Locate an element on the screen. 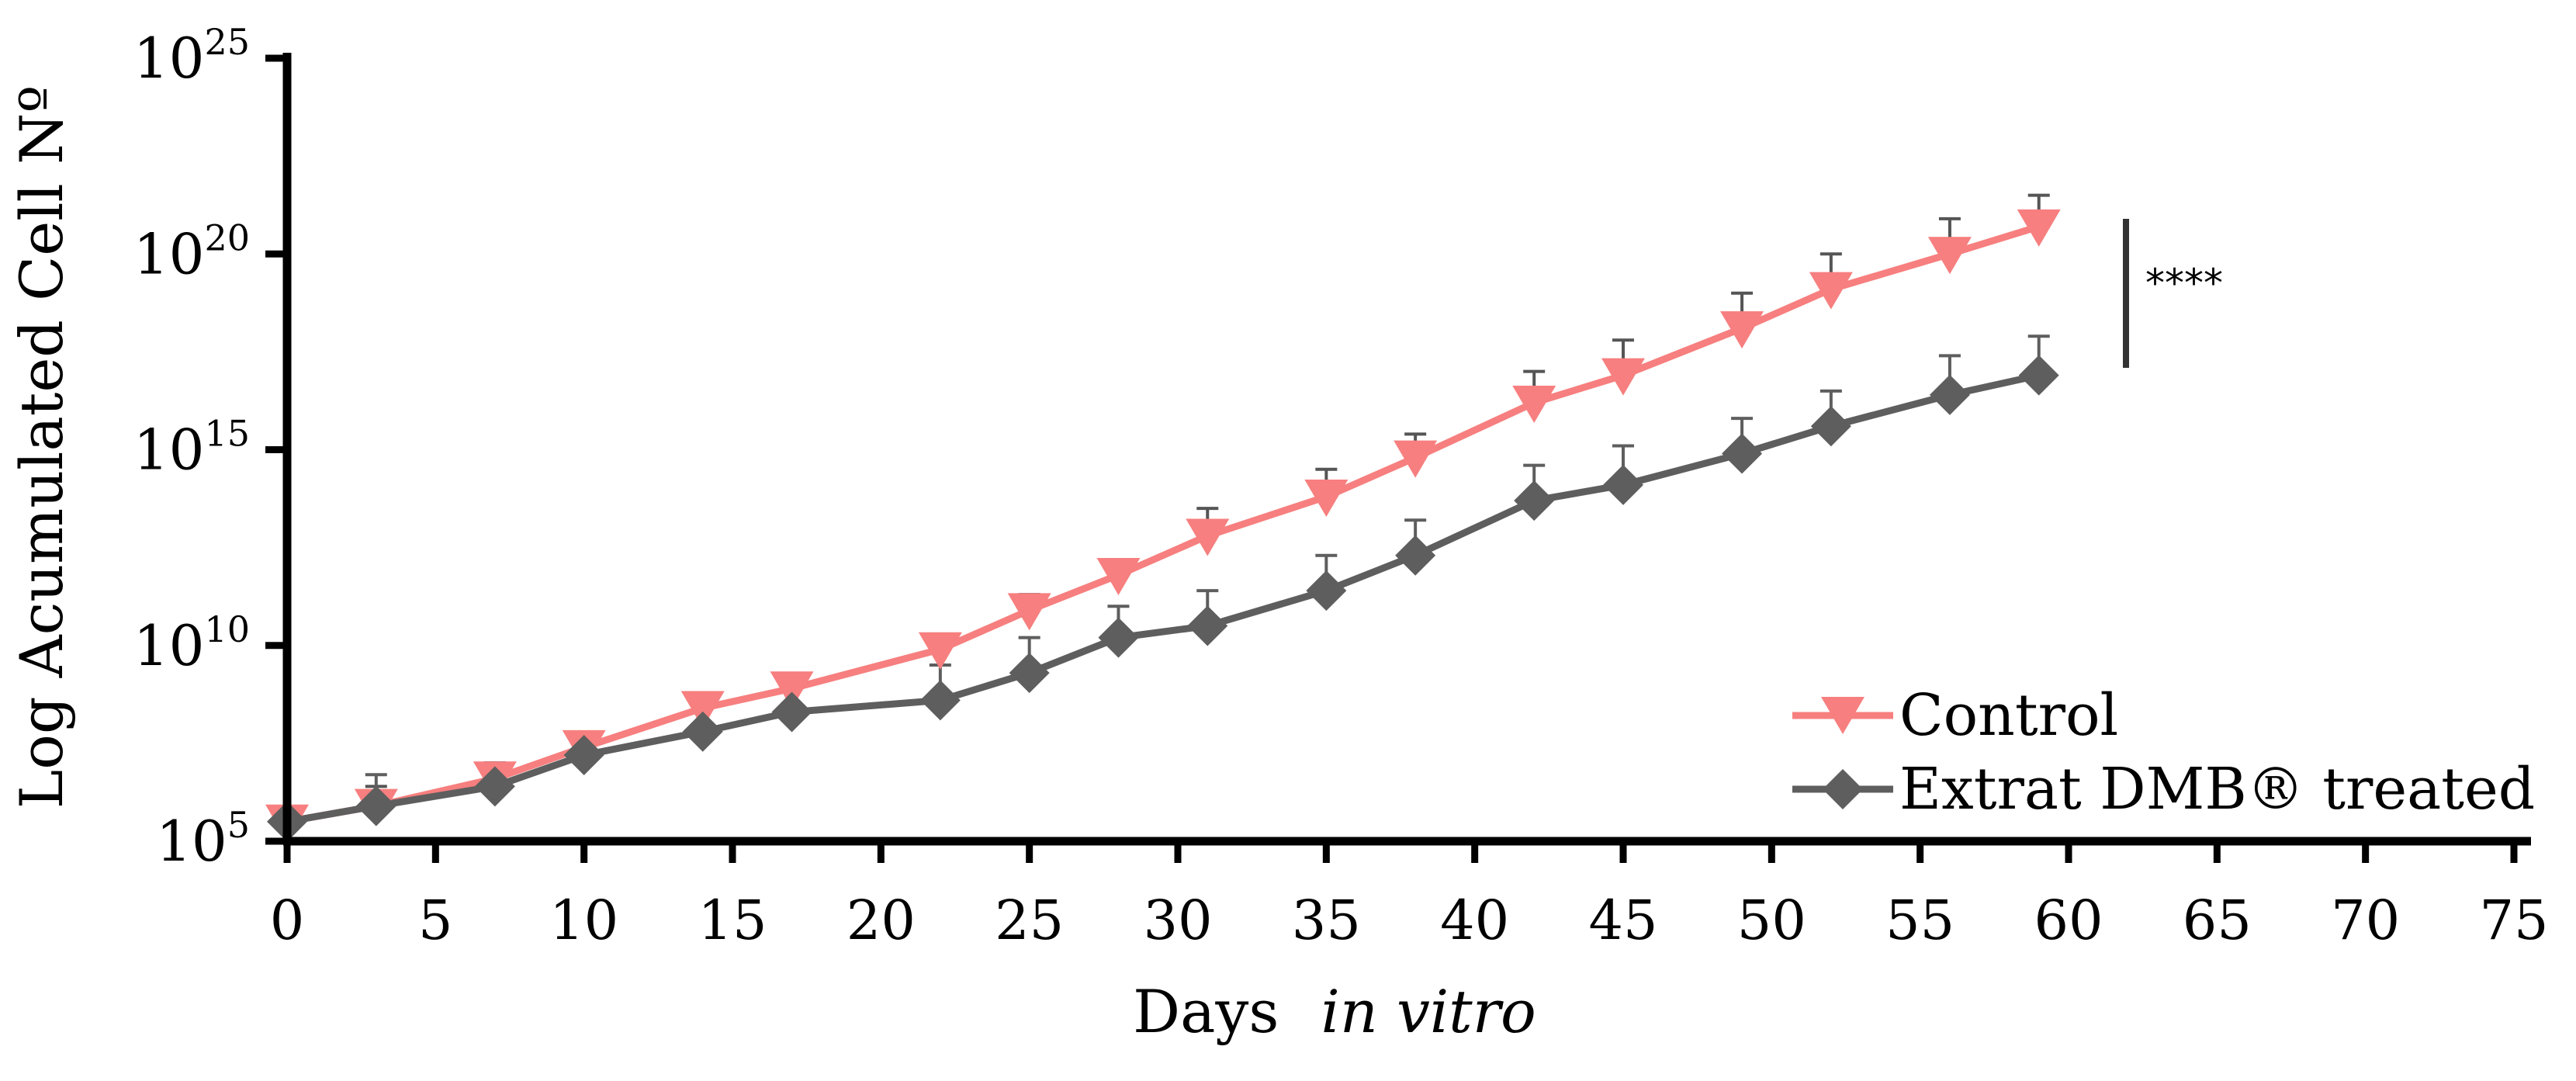  x-tick-label: 45 is located at coordinates (1622, 920).